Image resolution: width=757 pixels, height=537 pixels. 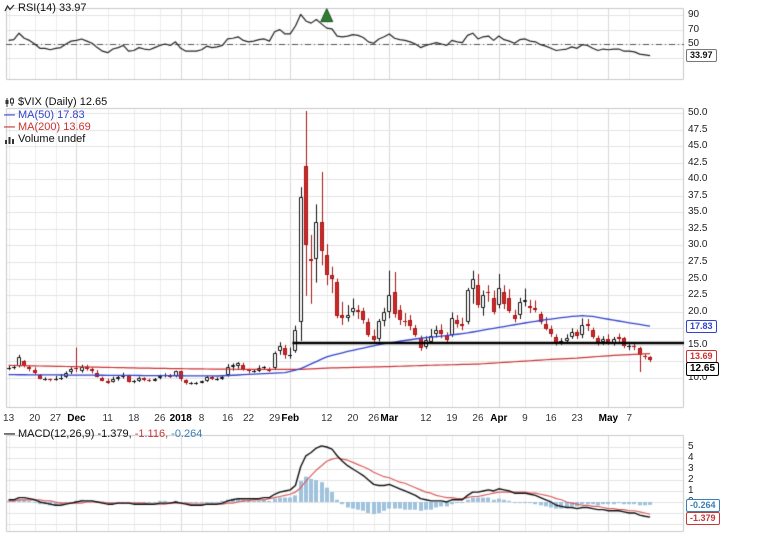 I want to click on x-axis-label: 8, so click(x=201, y=418).